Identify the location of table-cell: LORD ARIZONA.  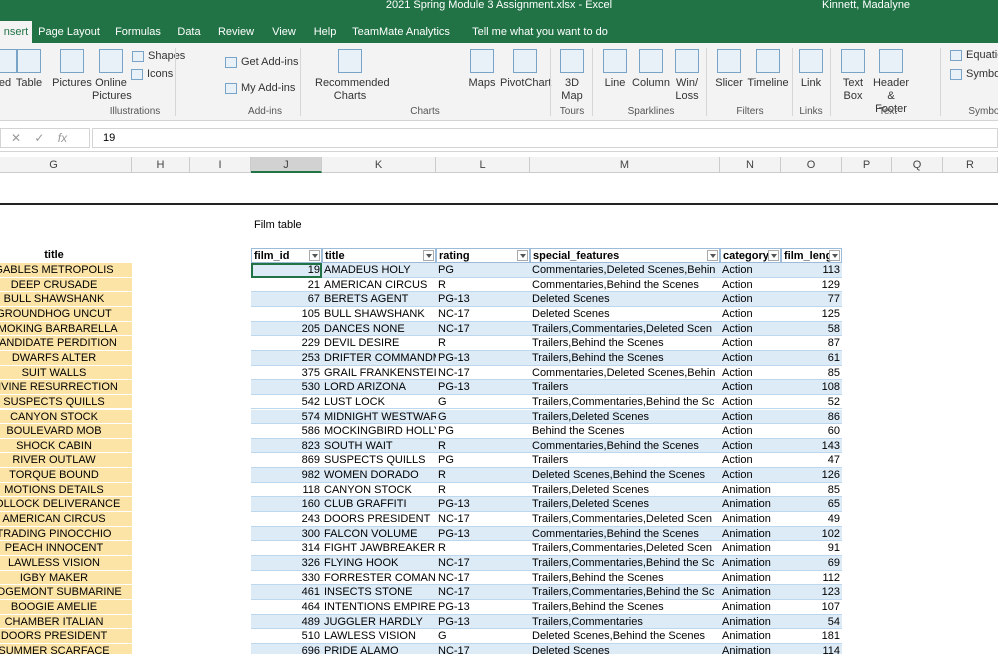
(379, 387).